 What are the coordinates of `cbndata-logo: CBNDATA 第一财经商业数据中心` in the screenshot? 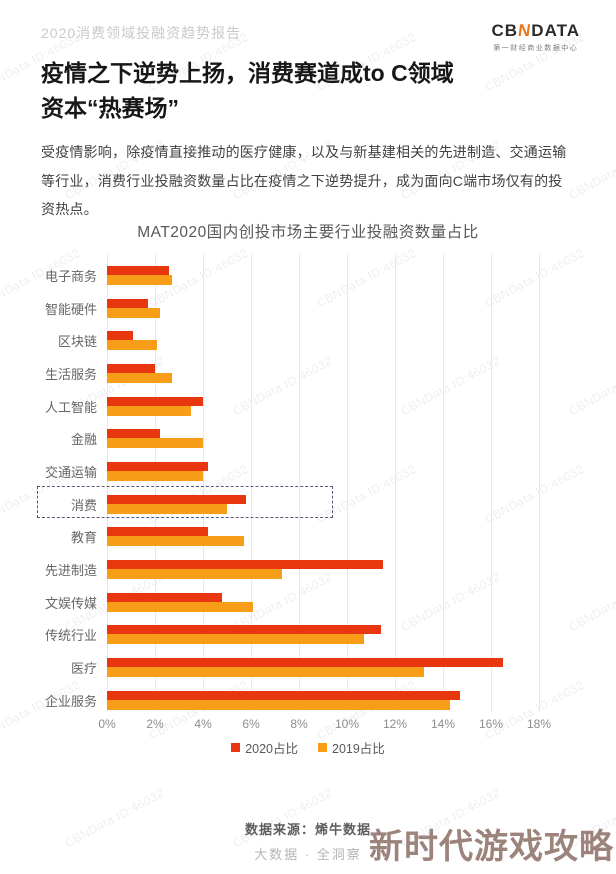 It's located at (535, 37).